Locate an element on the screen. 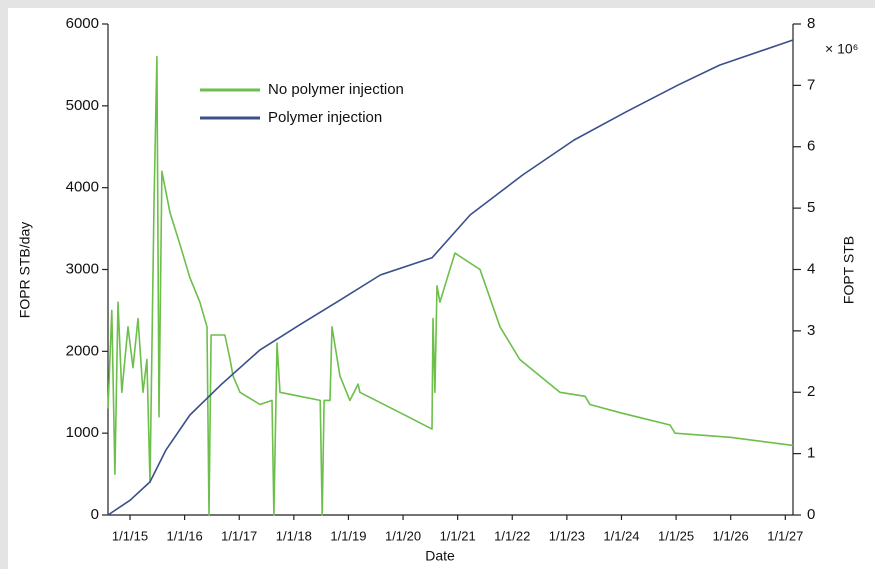  y2-tick-label: 1 is located at coordinates (811, 453).